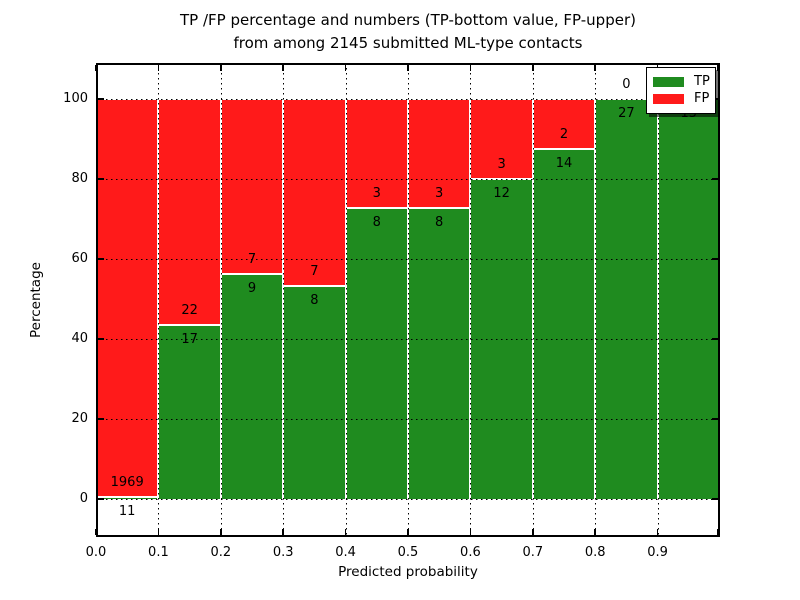 The image size is (800, 600). I want to click on legend-item-tp: TP, so click(681, 81).